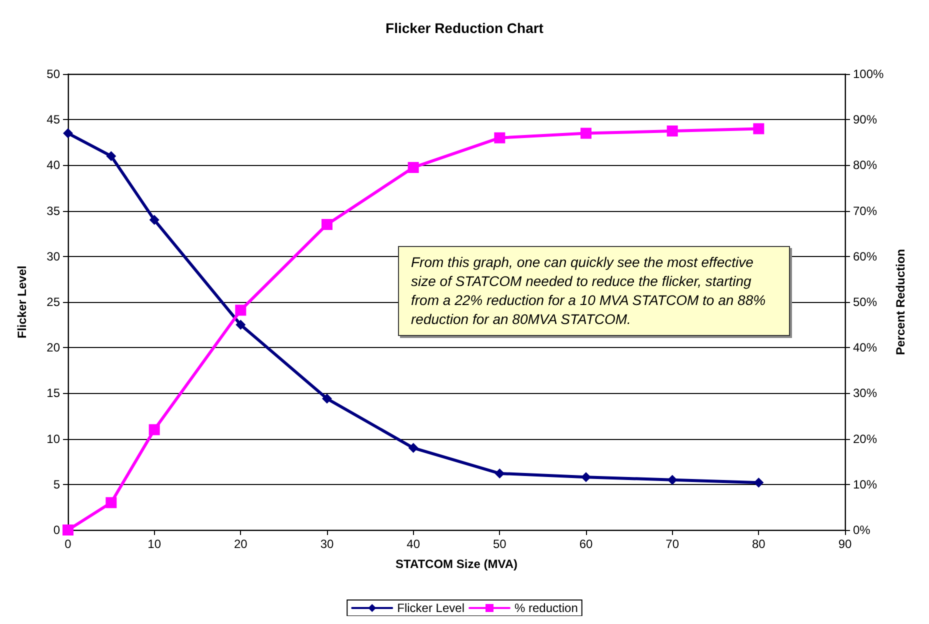 The image size is (929, 624). I want to click on y2-tick-label: 30%, so click(865, 393).